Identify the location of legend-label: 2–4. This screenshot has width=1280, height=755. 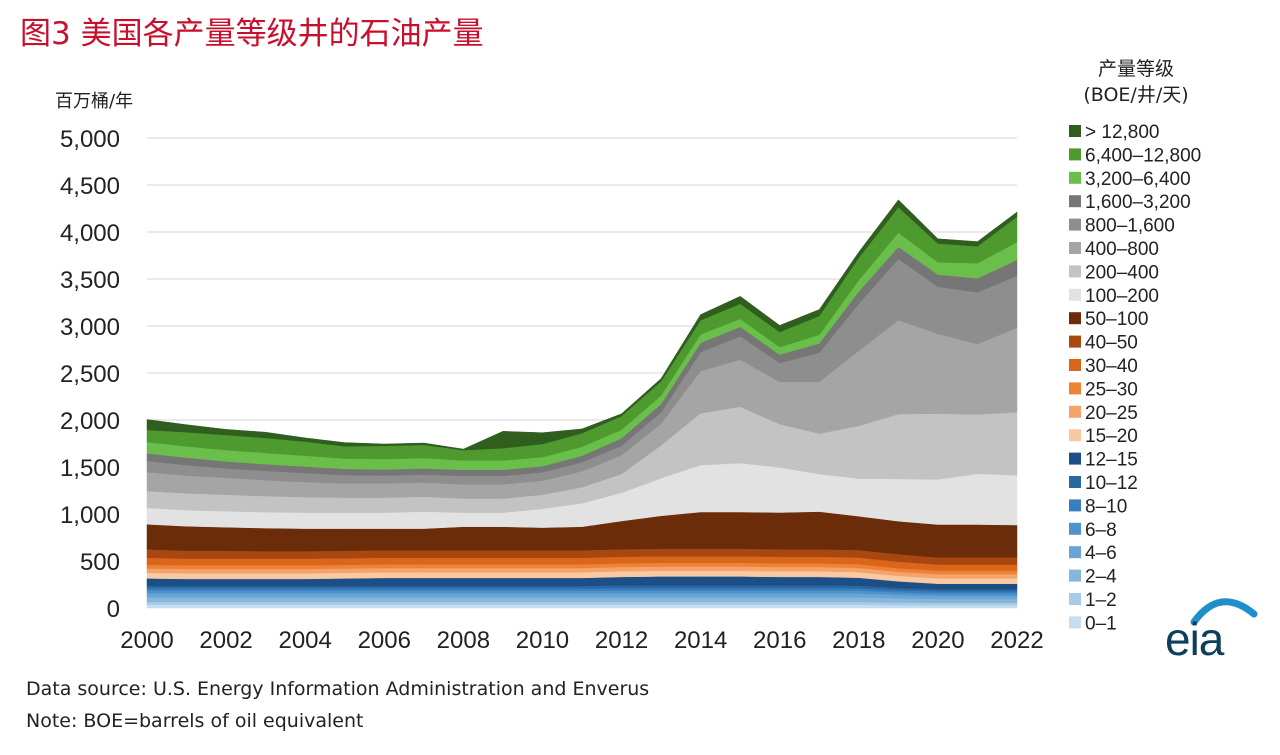
(1101, 577).